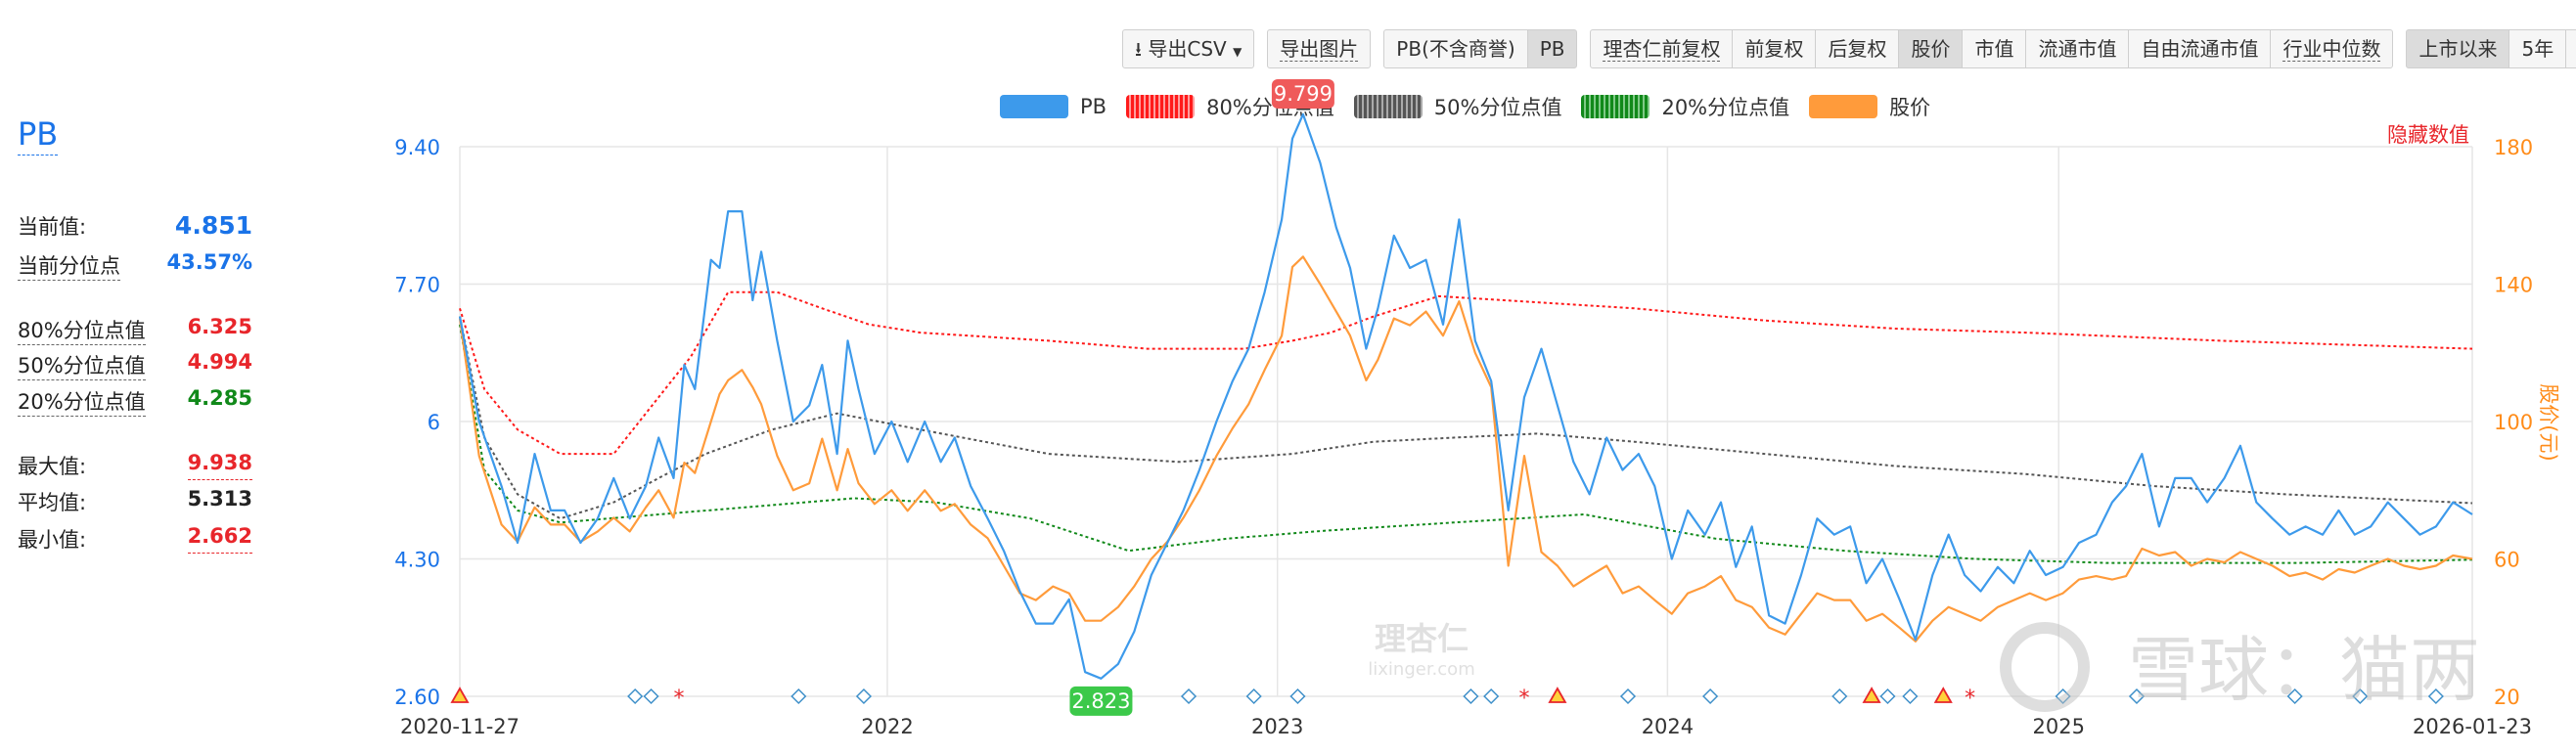 The image size is (2576, 755). What do you see at coordinates (2472, 726) in the screenshot?
I see `x-tick-label: 2026-01-23` at bounding box center [2472, 726].